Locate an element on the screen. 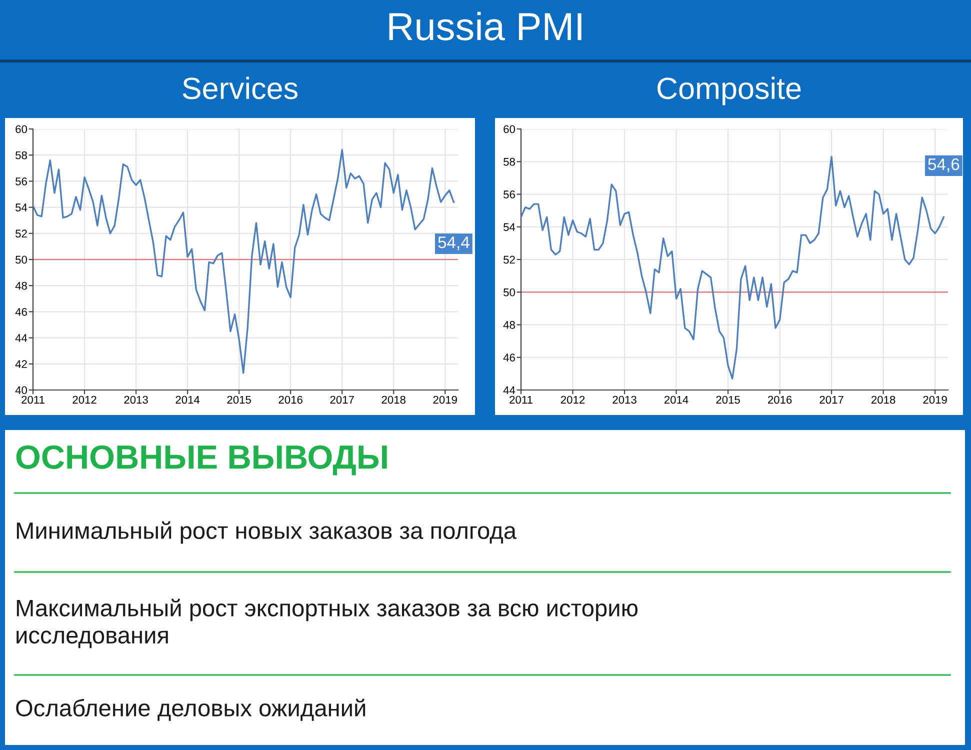 This screenshot has height=750, width=971. y-tick-label: 40 is located at coordinates (21, 390).